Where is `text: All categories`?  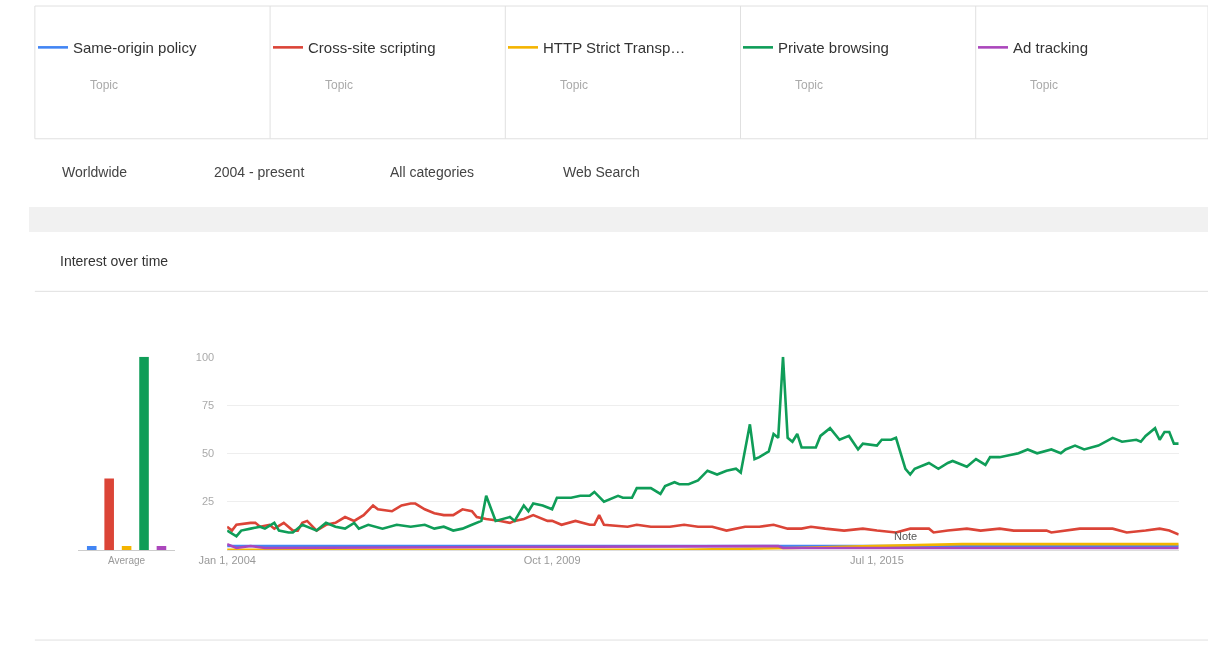
text: All categories is located at coordinates (432, 172).